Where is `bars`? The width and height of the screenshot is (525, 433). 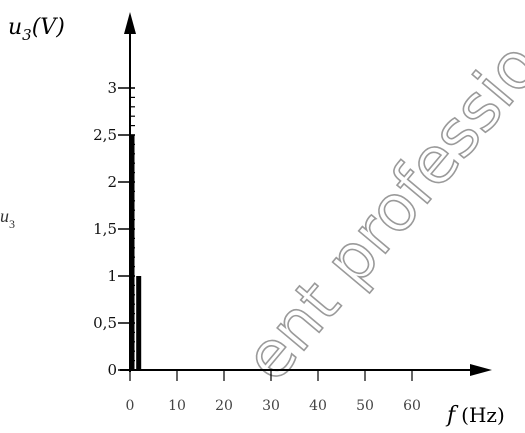 bars is located at coordinates (135, 252).